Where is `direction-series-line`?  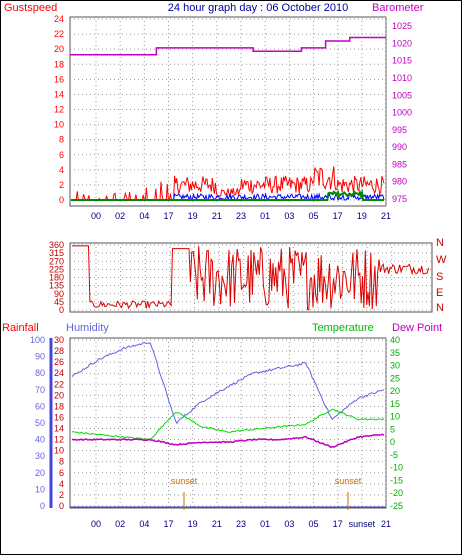
direction-series-line is located at coordinates (251, 278).